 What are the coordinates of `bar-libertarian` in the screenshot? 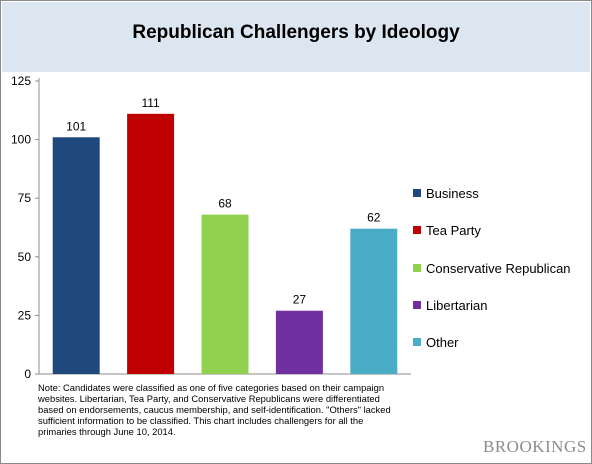 It's located at (299, 342).